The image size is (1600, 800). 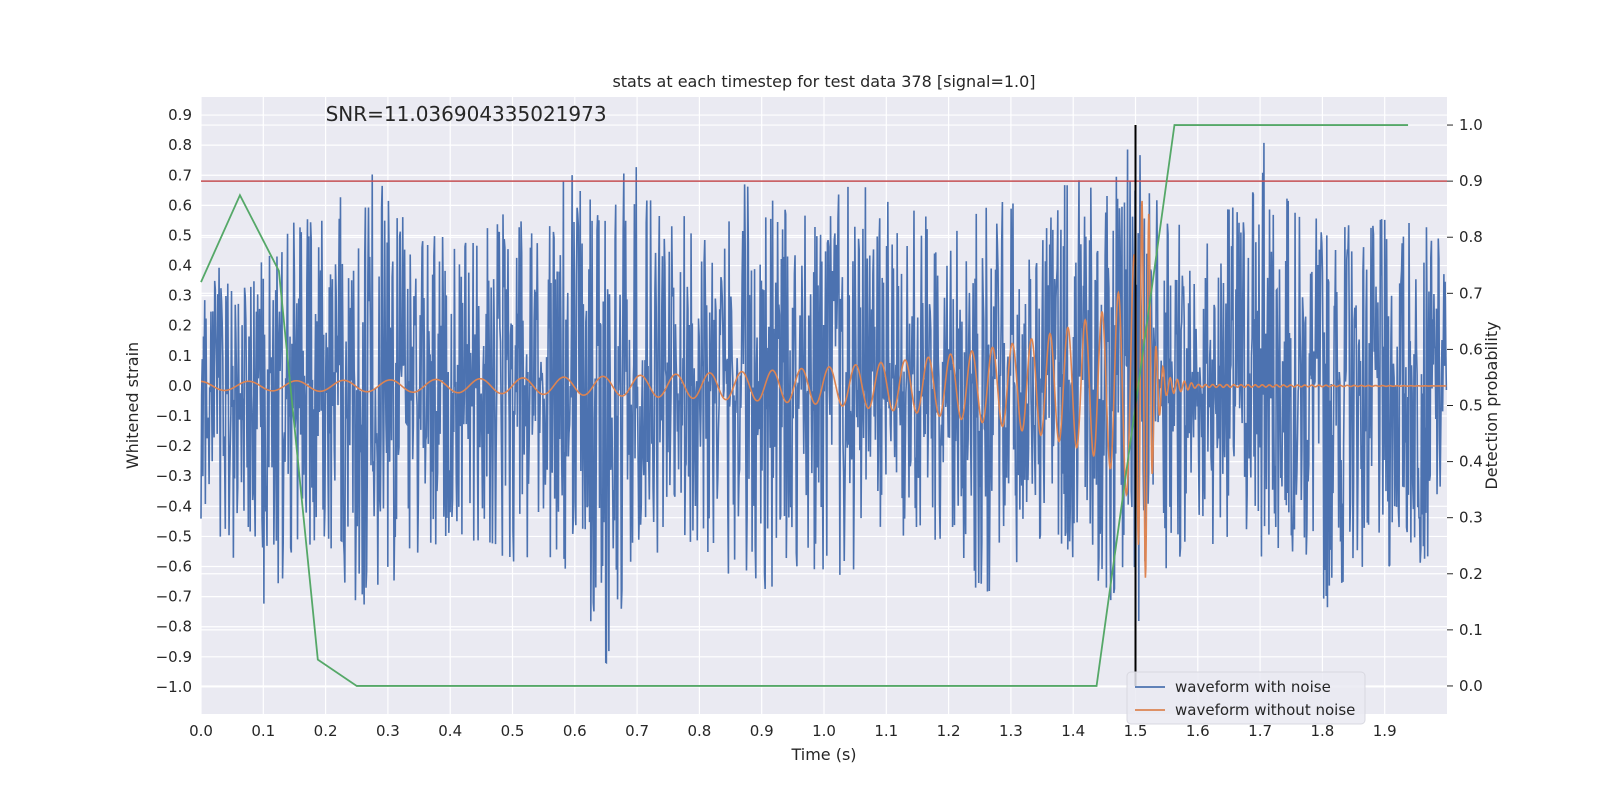 What do you see at coordinates (1471, 462) in the screenshot?
I see `right-y-tick-label: 0.4` at bounding box center [1471, 462].